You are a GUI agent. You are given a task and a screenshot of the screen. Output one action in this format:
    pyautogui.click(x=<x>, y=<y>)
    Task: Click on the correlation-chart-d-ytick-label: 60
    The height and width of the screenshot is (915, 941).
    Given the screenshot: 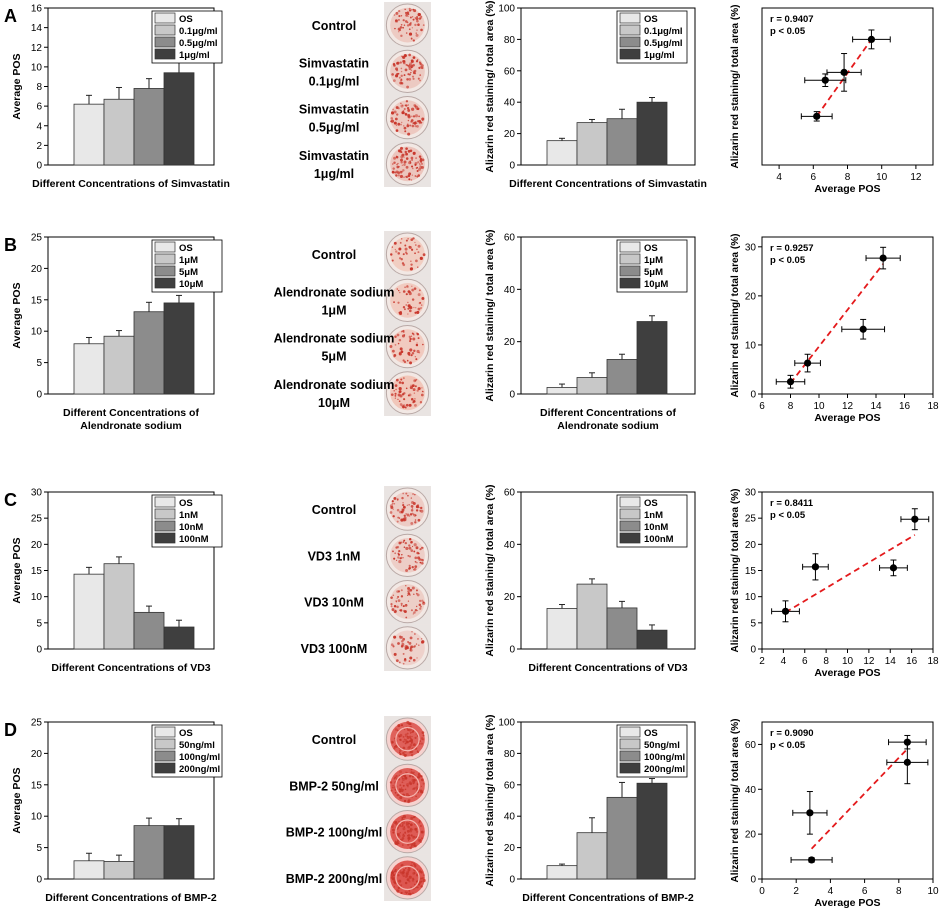 What is the action you would take?
    pyautogui.click(x=751, y=745)
    